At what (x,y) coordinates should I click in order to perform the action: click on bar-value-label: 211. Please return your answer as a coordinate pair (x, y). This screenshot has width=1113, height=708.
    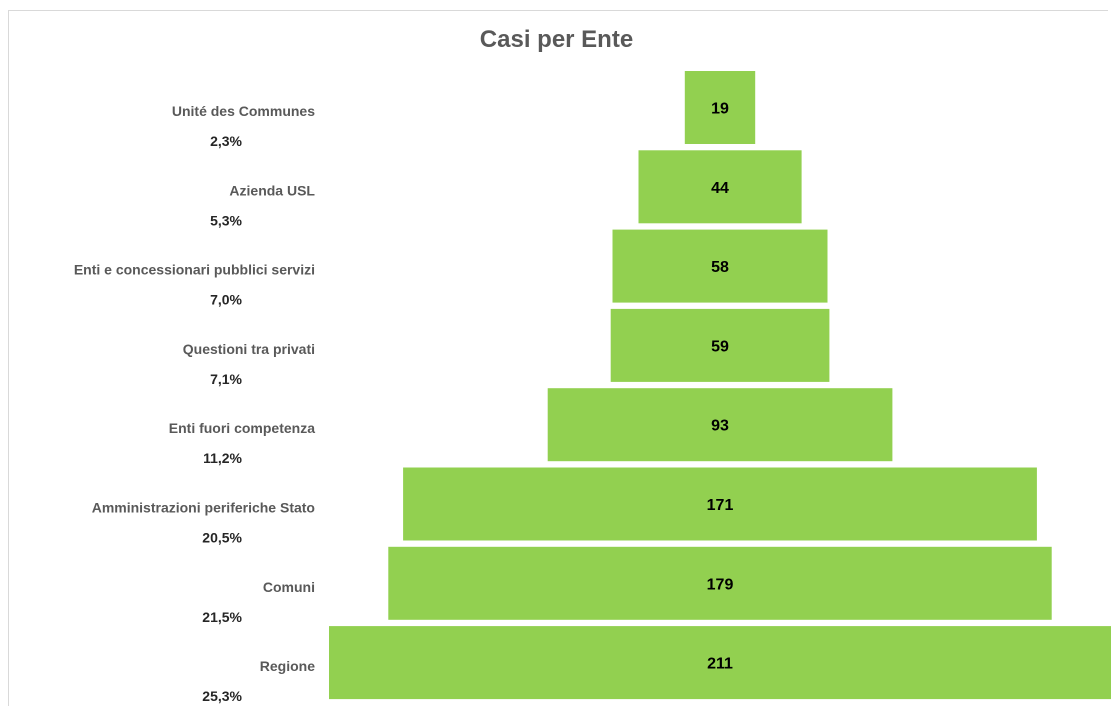
    Looking at the image, I should click on (720, 664).